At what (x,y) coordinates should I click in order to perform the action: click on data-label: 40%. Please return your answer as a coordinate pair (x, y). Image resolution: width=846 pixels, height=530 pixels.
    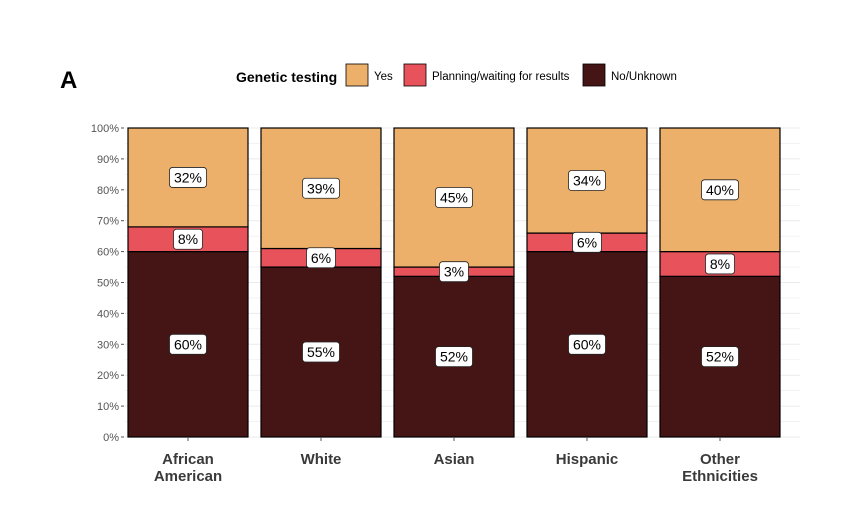
    Looking at the image, I should click on (720, 190).